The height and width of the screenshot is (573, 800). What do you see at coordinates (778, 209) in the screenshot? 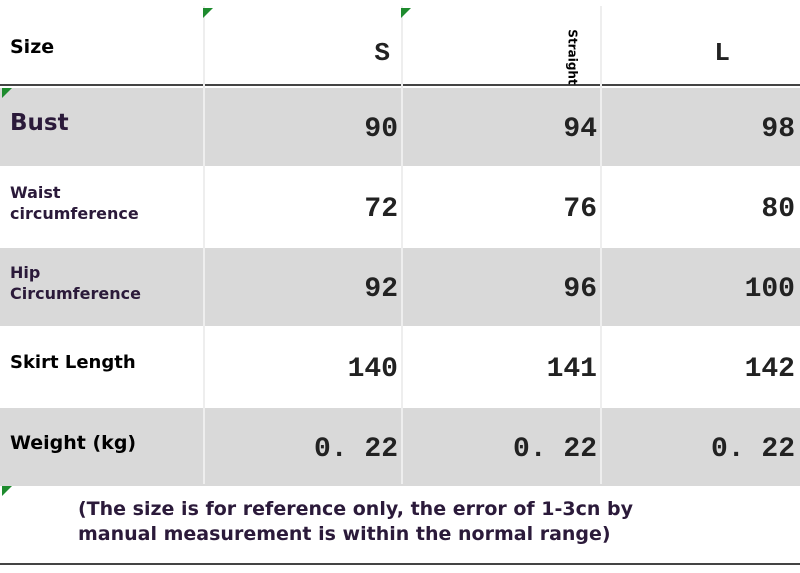
I see `cell-value: 80` at bounding box center [778, 209].